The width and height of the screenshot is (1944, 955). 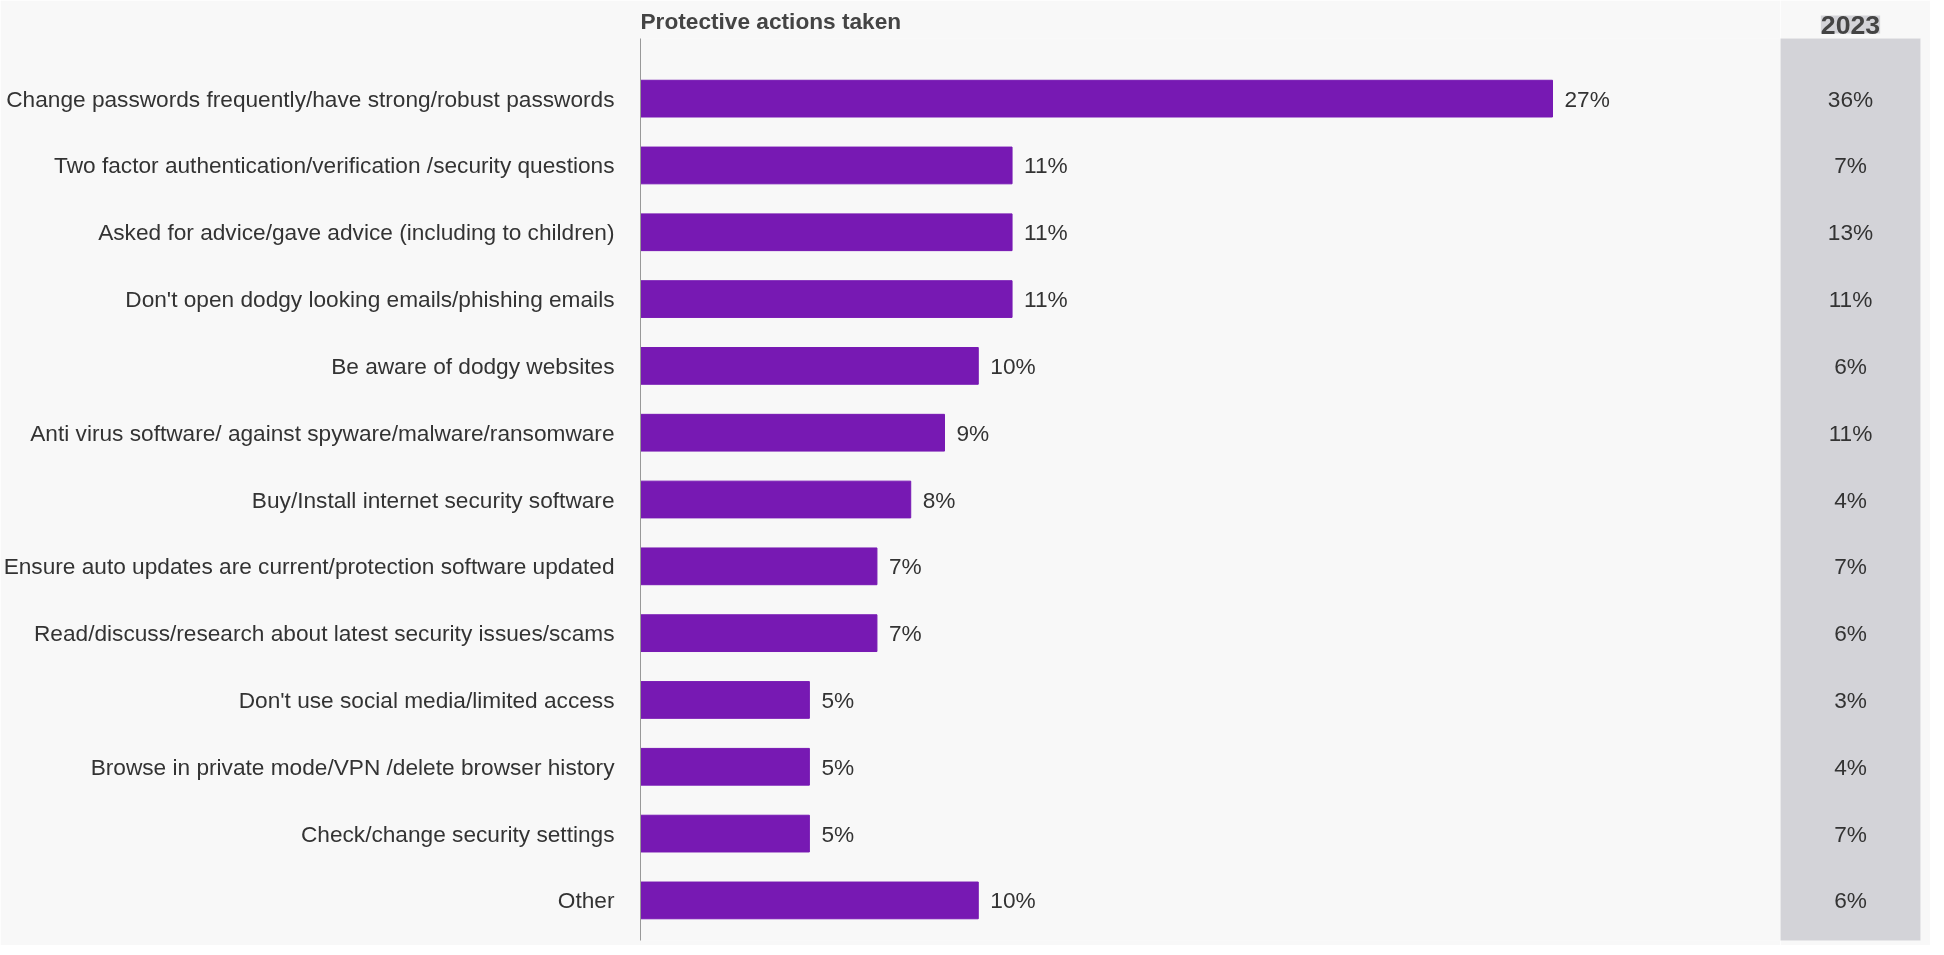 What do you see at coordinates (334, 165) in the screenshot?
I see `y-tick-label: Two factor authentication/verification /security questions` at bounding box center [334, 165].